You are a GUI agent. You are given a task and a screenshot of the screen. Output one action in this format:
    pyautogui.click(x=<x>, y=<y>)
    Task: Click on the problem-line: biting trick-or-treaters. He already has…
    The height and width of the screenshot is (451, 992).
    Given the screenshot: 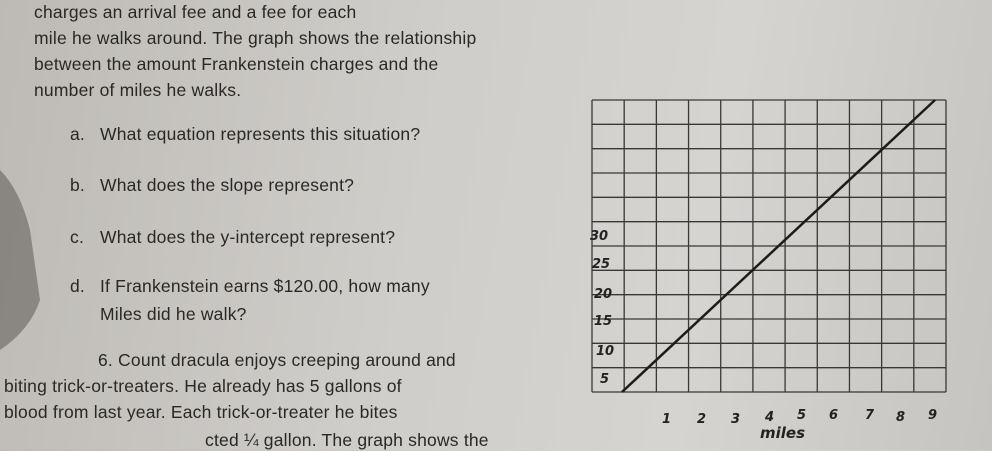 What is the action you would take?
    pyautogui.click(x=203, y=386)
    